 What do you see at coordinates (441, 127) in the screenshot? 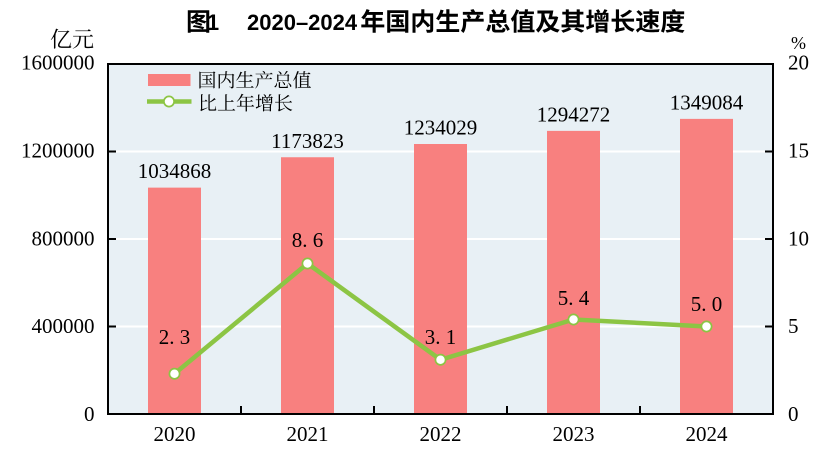
I see `svg-text: 1234029` at bounding box center [441, 127].